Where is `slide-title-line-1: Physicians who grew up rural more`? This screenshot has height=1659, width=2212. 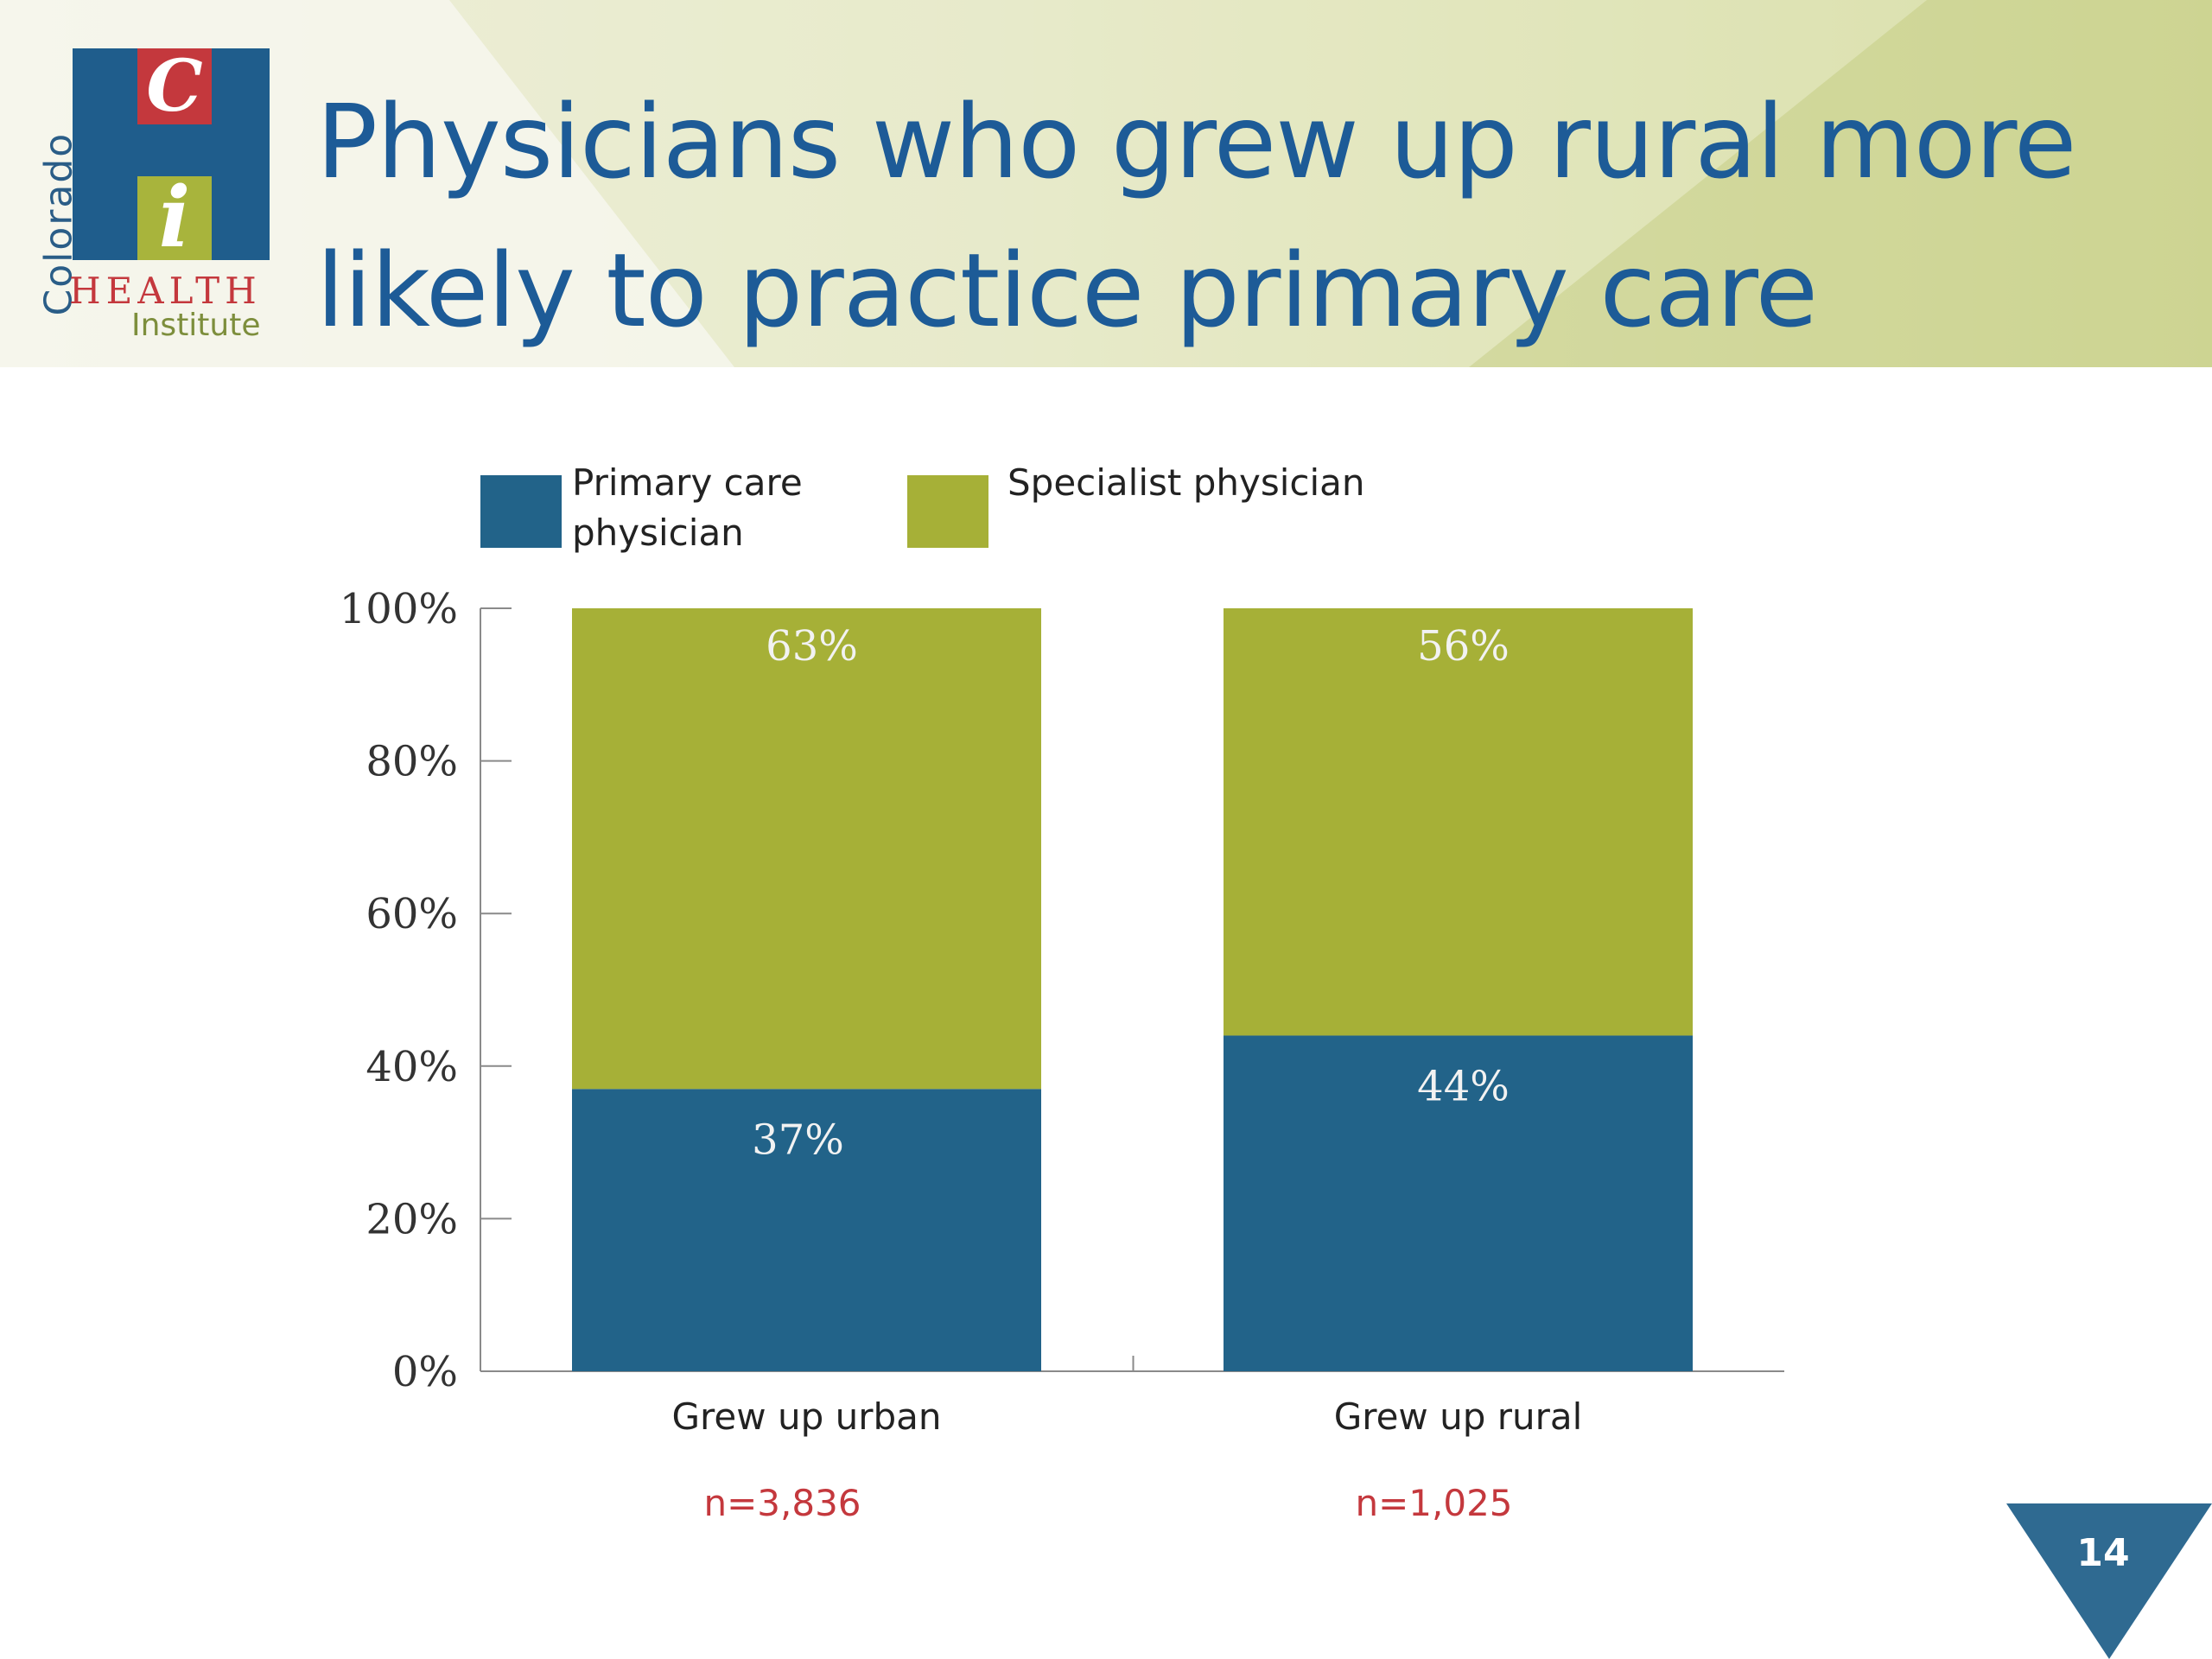 slide-title-line-1: Physicians who grew up rural more is located at coordinates (1196, 141).